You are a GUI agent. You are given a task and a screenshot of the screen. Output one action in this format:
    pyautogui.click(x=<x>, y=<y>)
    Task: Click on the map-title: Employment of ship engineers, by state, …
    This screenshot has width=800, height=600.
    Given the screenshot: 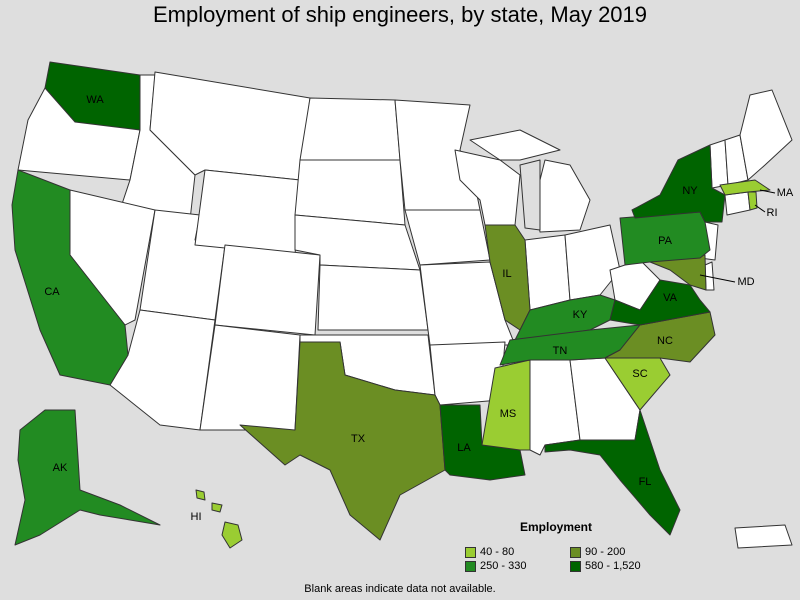 What is the action you would take?
    pyautogui.click(x=400, y=14)
    